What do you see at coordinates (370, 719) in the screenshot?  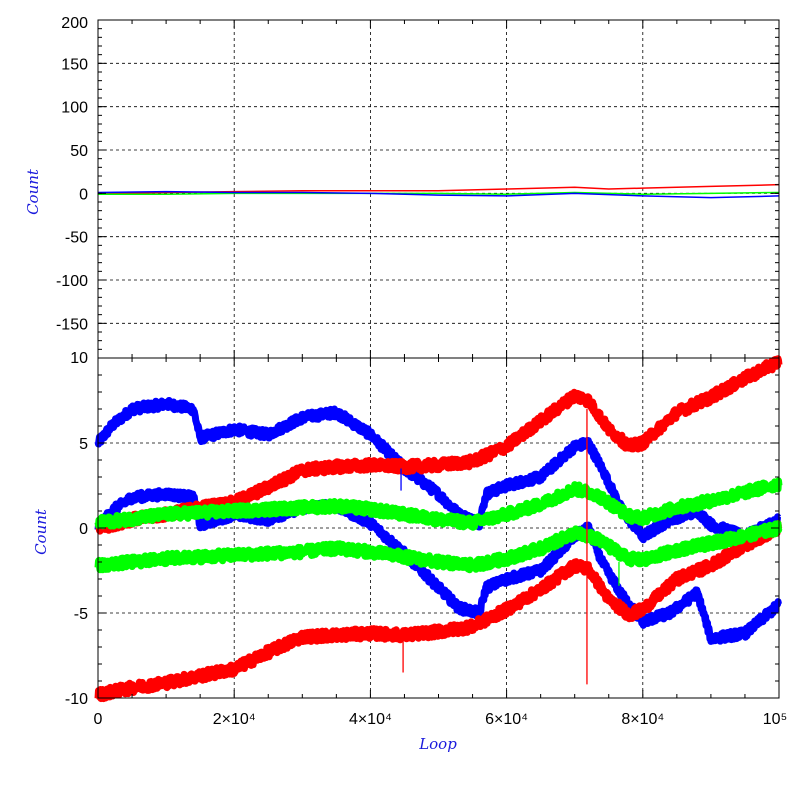 I see `x-tick-label: 4×10⁴` at bounding box center [370, 719].